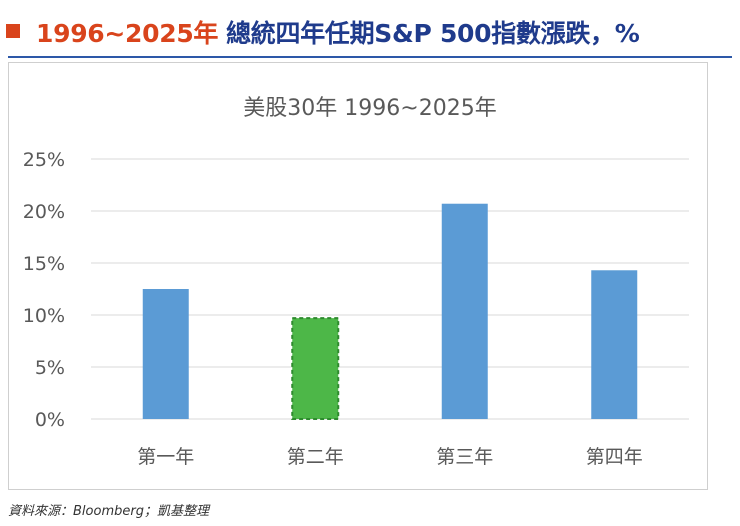  What do you see at coordinates (50, 420) in the screenshot?
I see `y-tick-label: 0%` at bounding box center [50, 420].